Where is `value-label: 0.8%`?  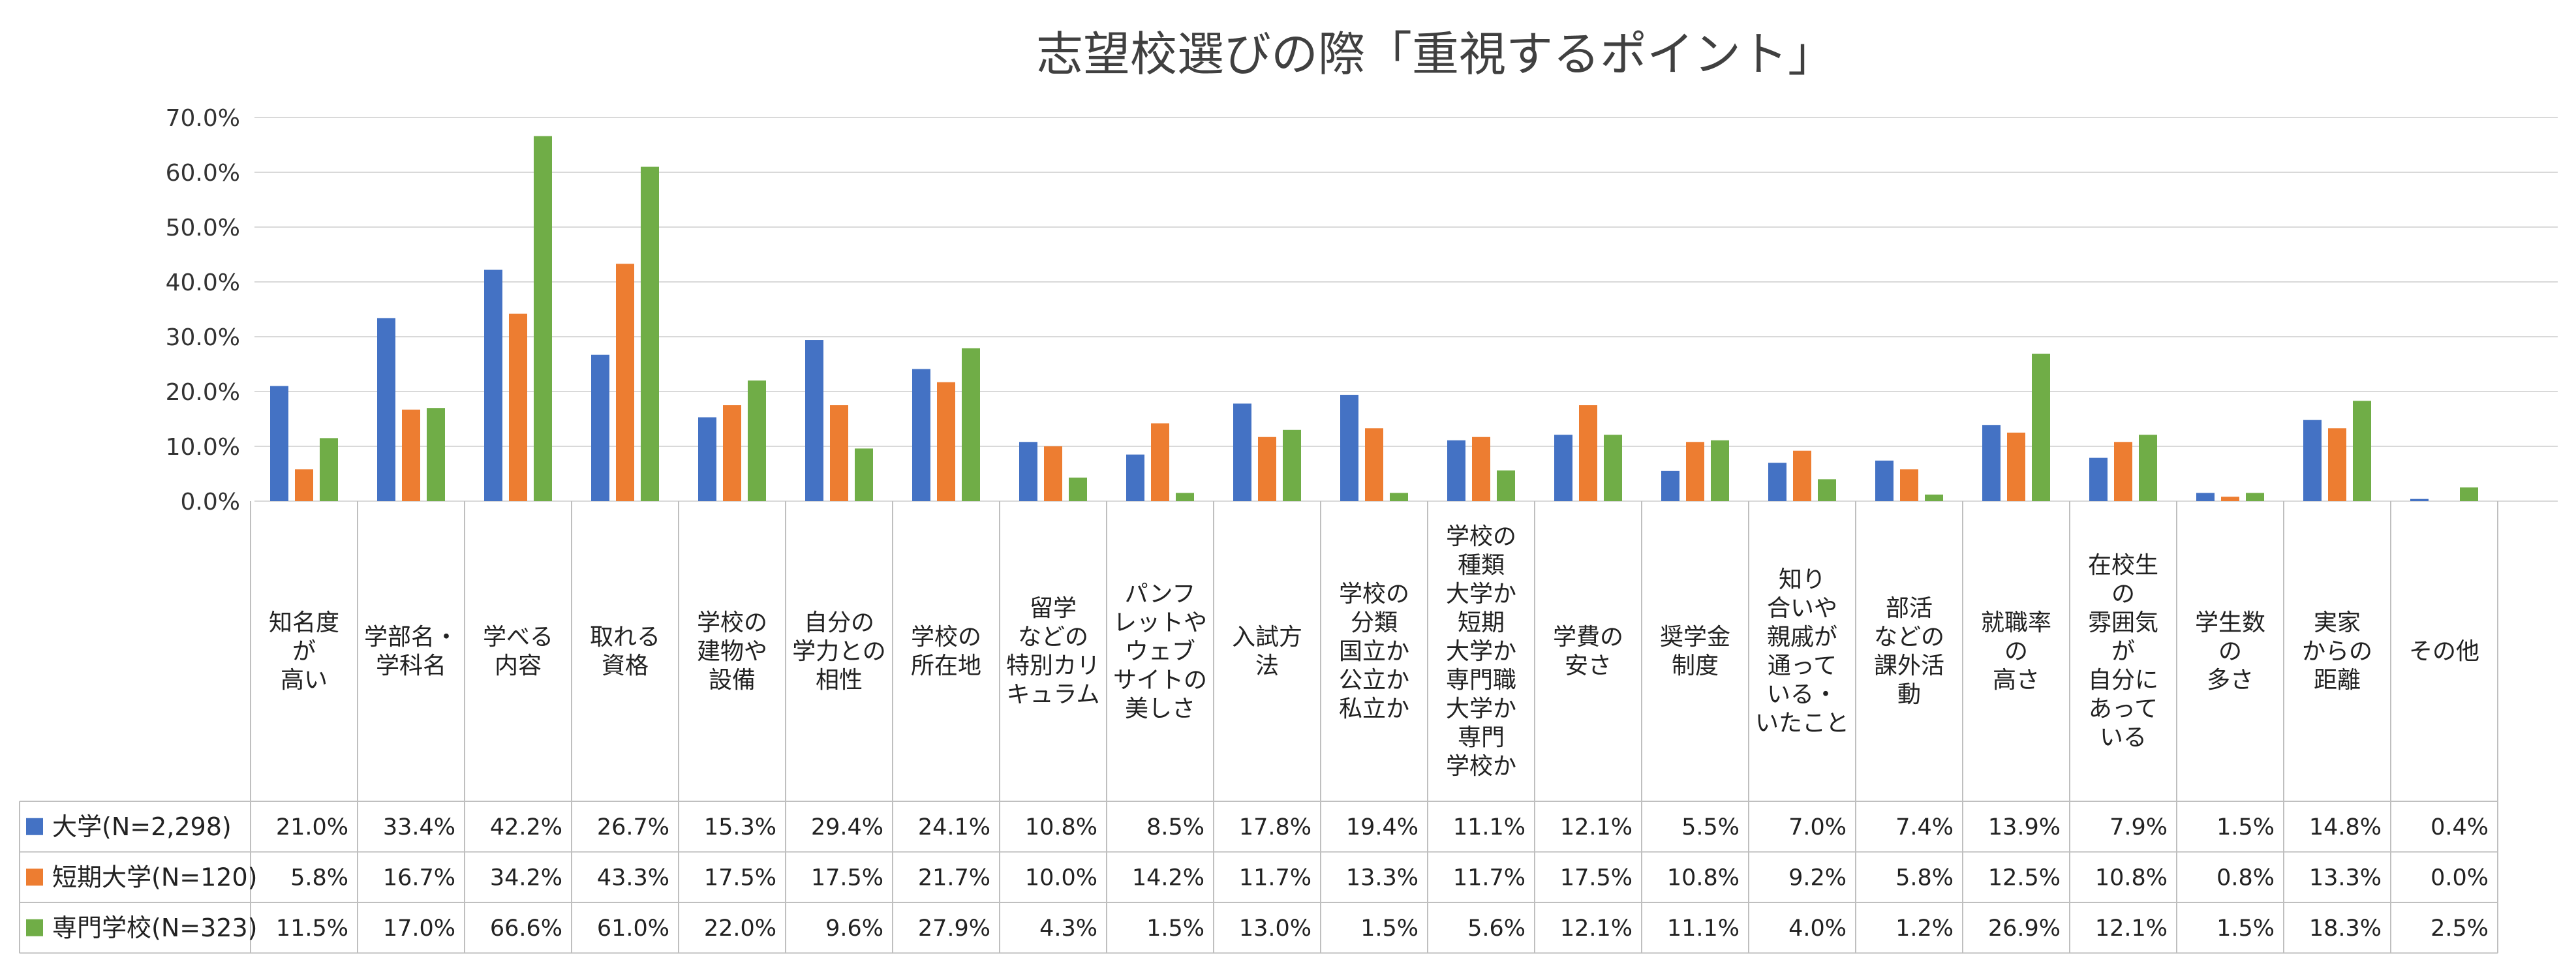 value-label: 0.8% is located at coordinates (2245, 878).